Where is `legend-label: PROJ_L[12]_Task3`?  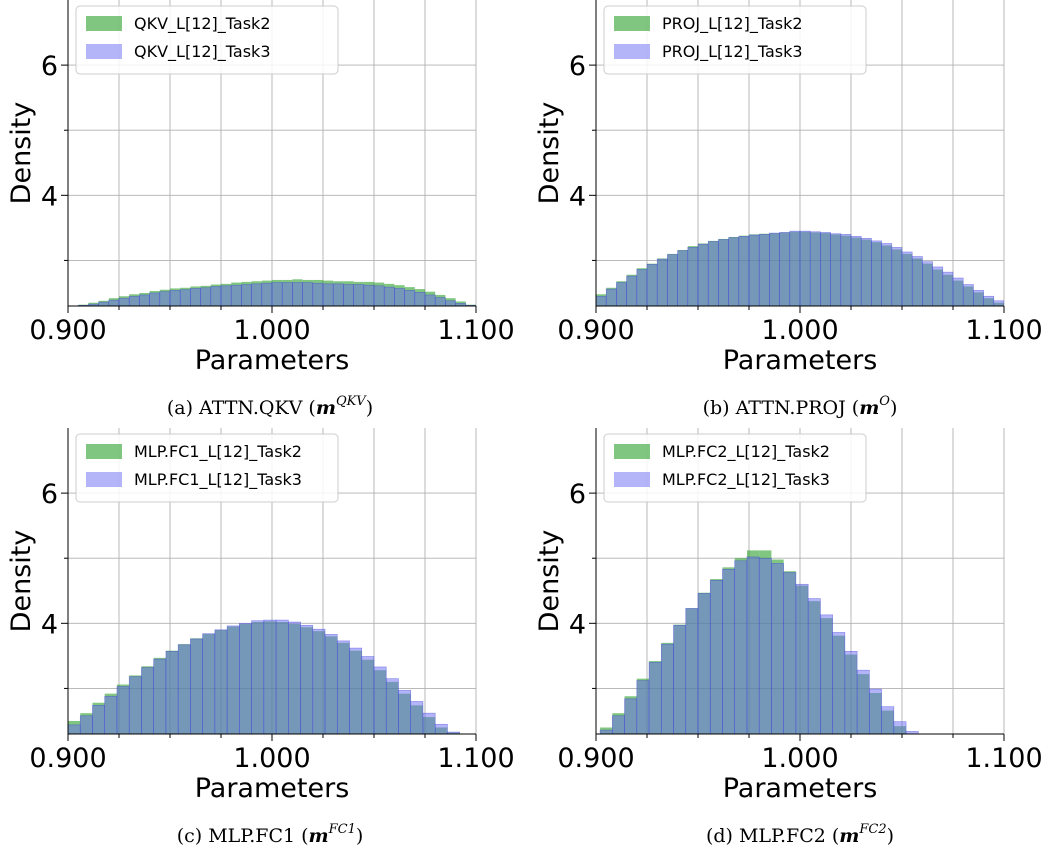
legend-label: PROJ_L[12]_Task3 is located at coordinates (732, 52).